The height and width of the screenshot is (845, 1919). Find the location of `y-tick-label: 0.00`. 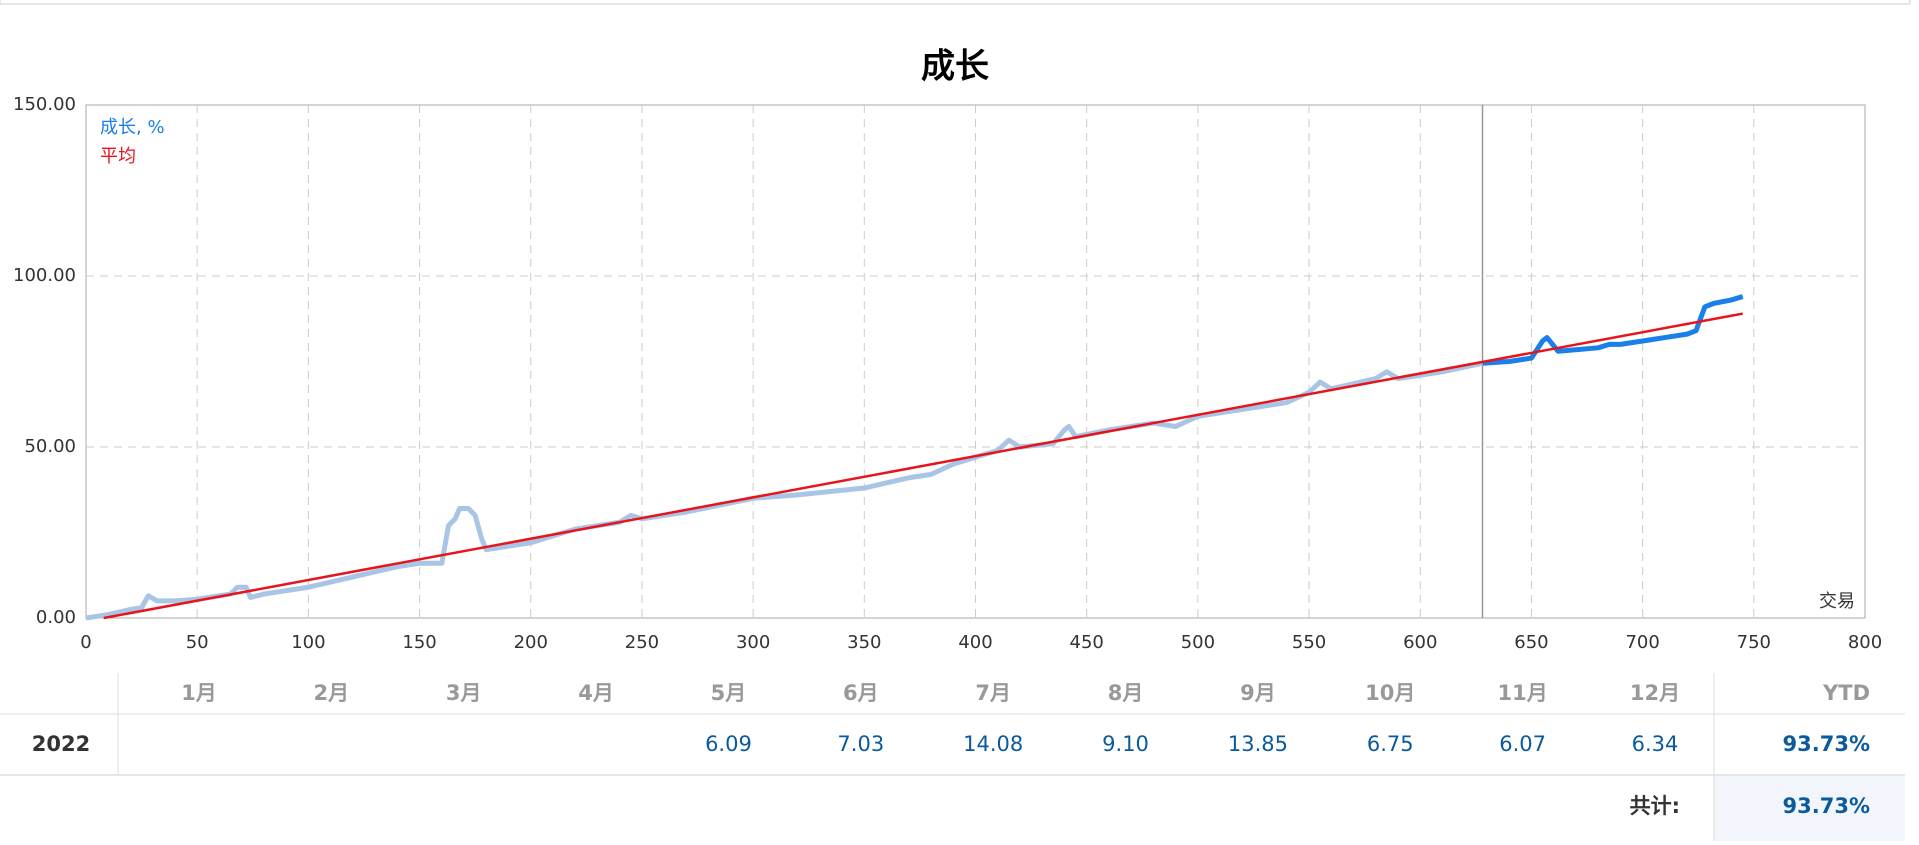

y-tick-label: 0.00 is located at coordinates (56, 617).